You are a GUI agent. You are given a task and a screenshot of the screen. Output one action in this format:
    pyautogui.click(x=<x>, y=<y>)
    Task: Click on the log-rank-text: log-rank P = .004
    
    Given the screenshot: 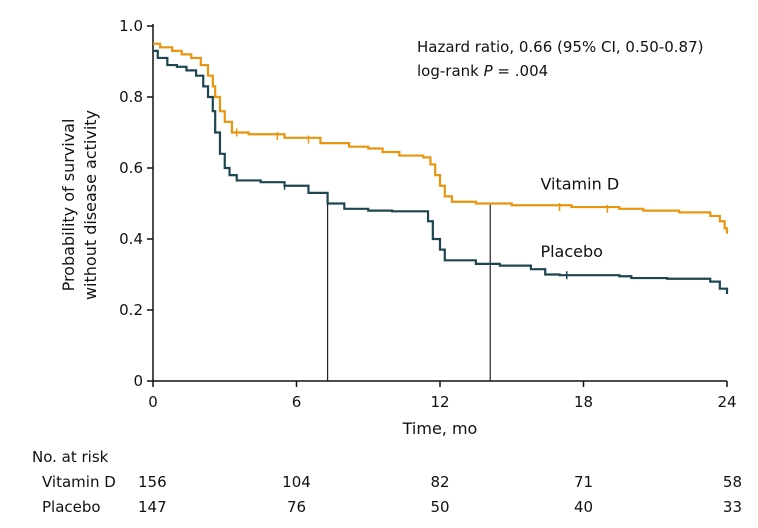 What is the action you would take?
    pyautogui.click(x=482, y=71)
    